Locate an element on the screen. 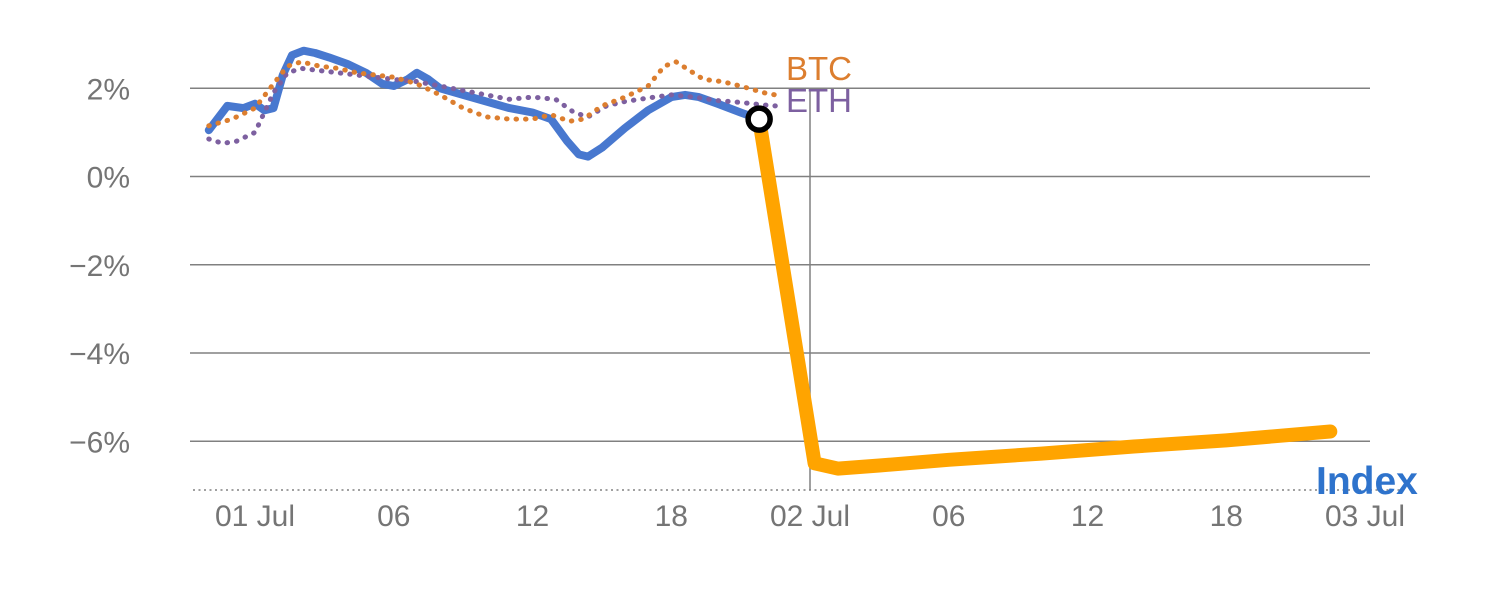 The height and width of the screenshot is (600, 1500). y-tick-label: 0% is located at coordinates (108, 178).